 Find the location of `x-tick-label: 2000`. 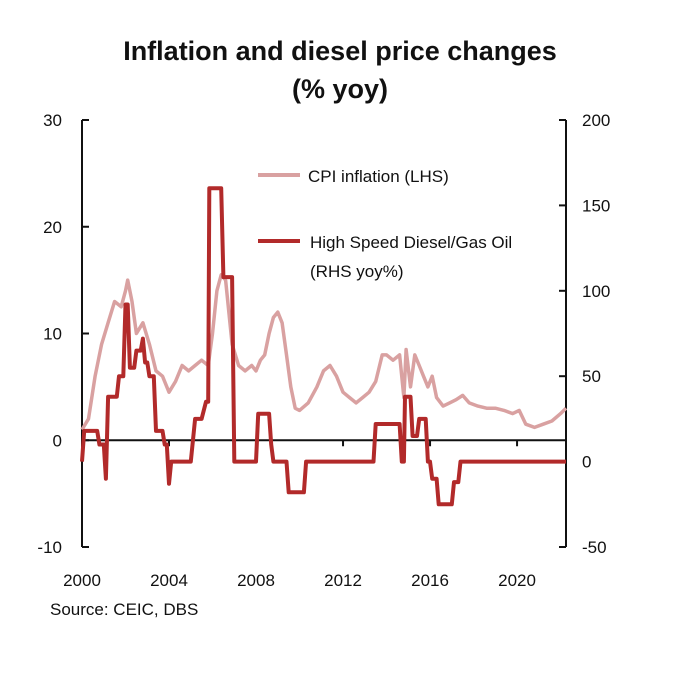

x-tick-label: 2000 is located at coordinates (82, 580).